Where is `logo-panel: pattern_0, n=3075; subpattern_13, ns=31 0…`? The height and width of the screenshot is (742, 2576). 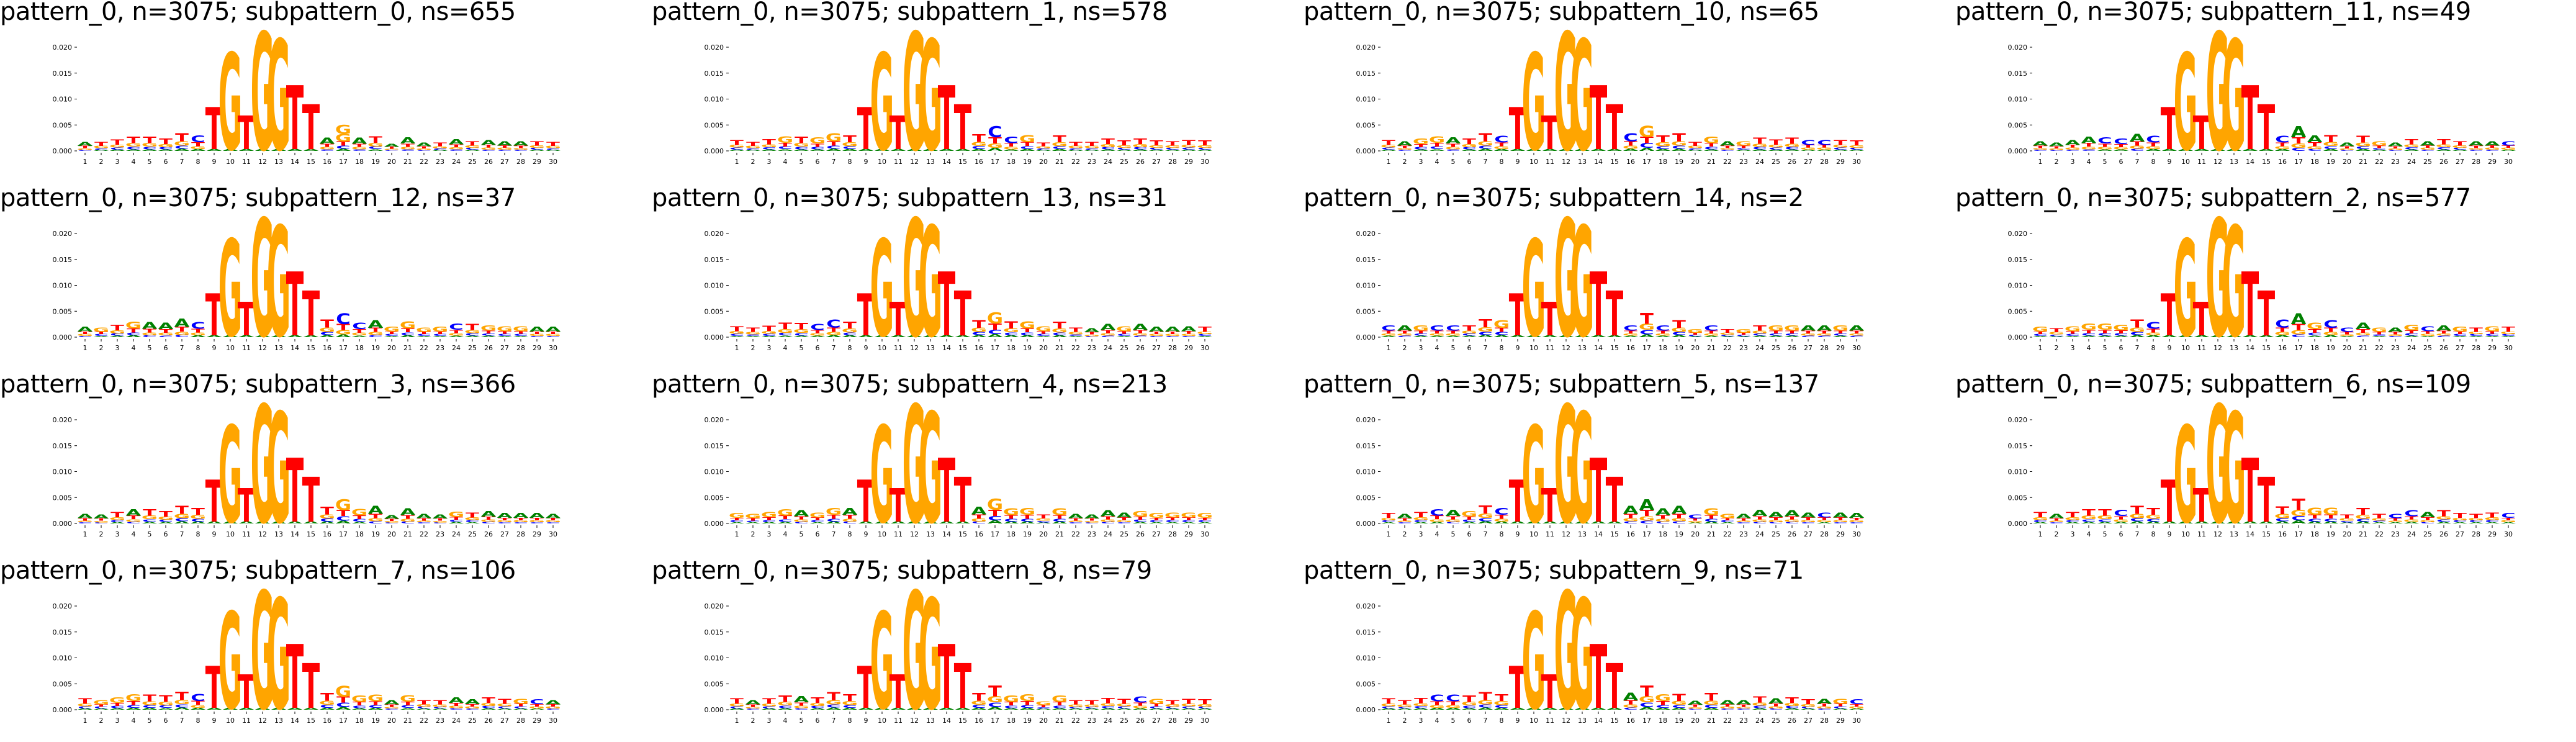
logo-panel: pattern_0, n=3075; subpattern_13, ns=31 0… is located at coordinates (978, 278).